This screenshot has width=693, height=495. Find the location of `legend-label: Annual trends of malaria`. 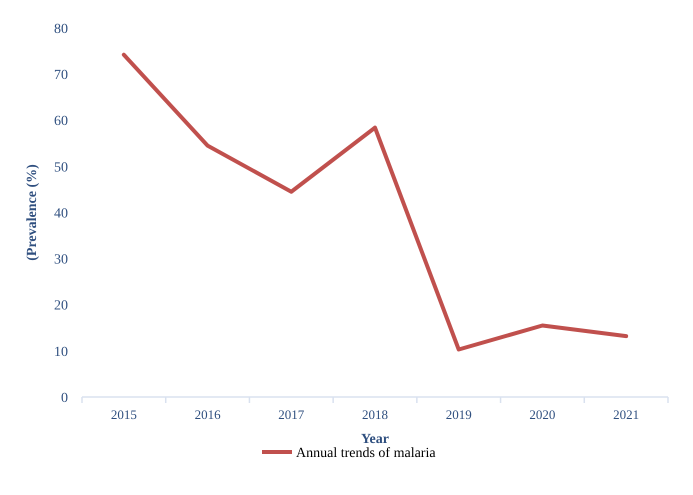

legend-label: Annual trends of malaria is located at coordinates (366, 453).